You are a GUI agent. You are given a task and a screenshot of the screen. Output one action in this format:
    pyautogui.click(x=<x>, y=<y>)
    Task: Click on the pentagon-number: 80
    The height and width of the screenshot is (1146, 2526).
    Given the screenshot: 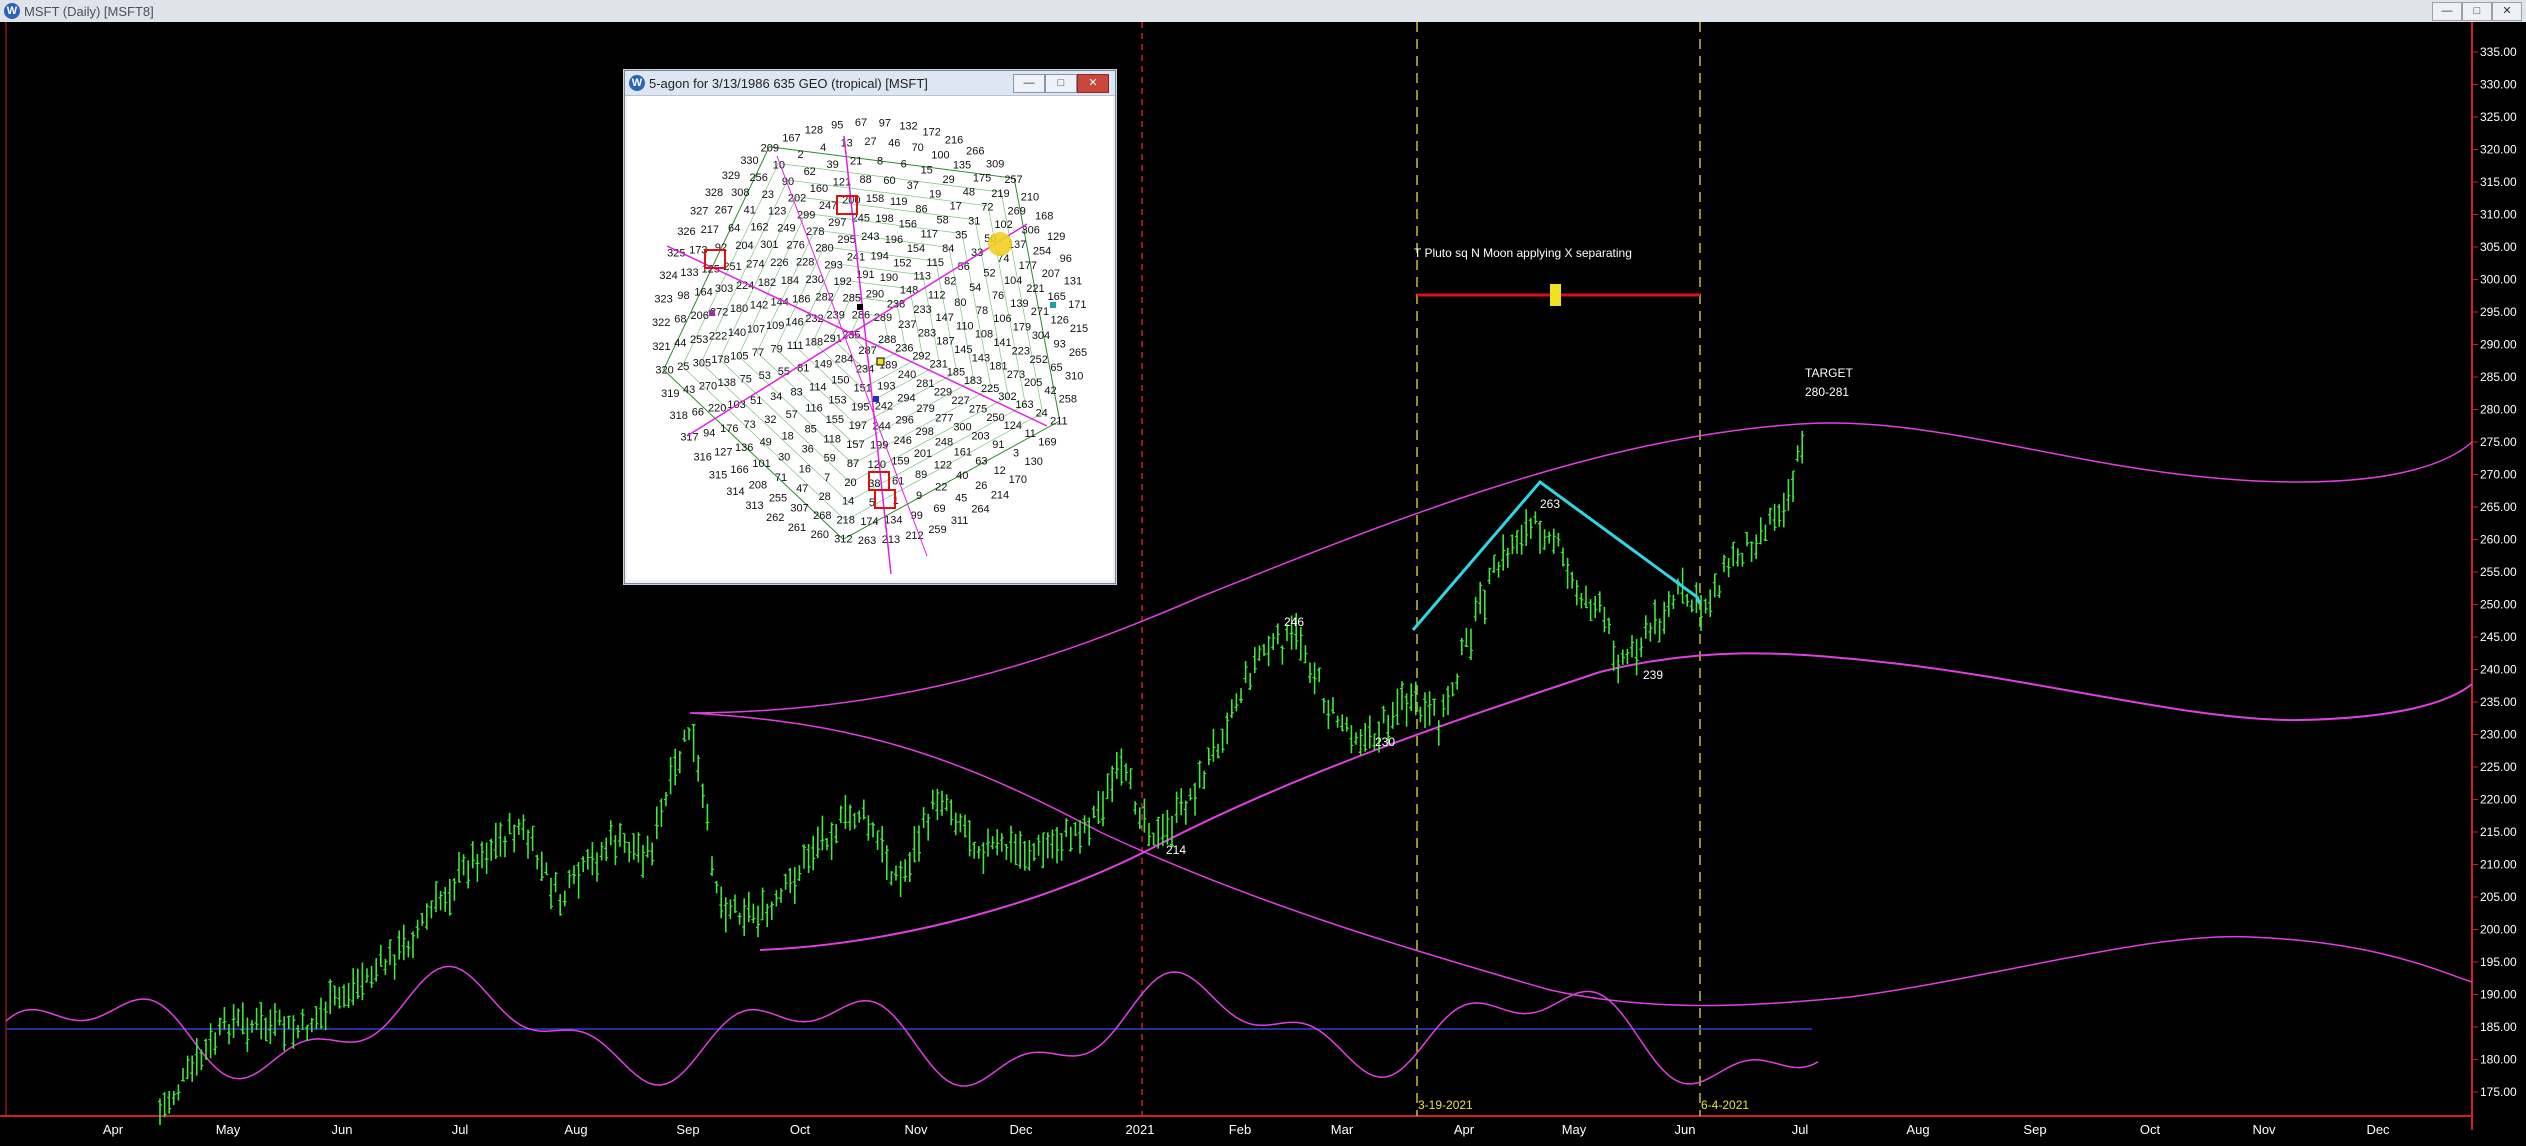 What is the action you would take?
    pyautogui.click(x=960, y=303)
    